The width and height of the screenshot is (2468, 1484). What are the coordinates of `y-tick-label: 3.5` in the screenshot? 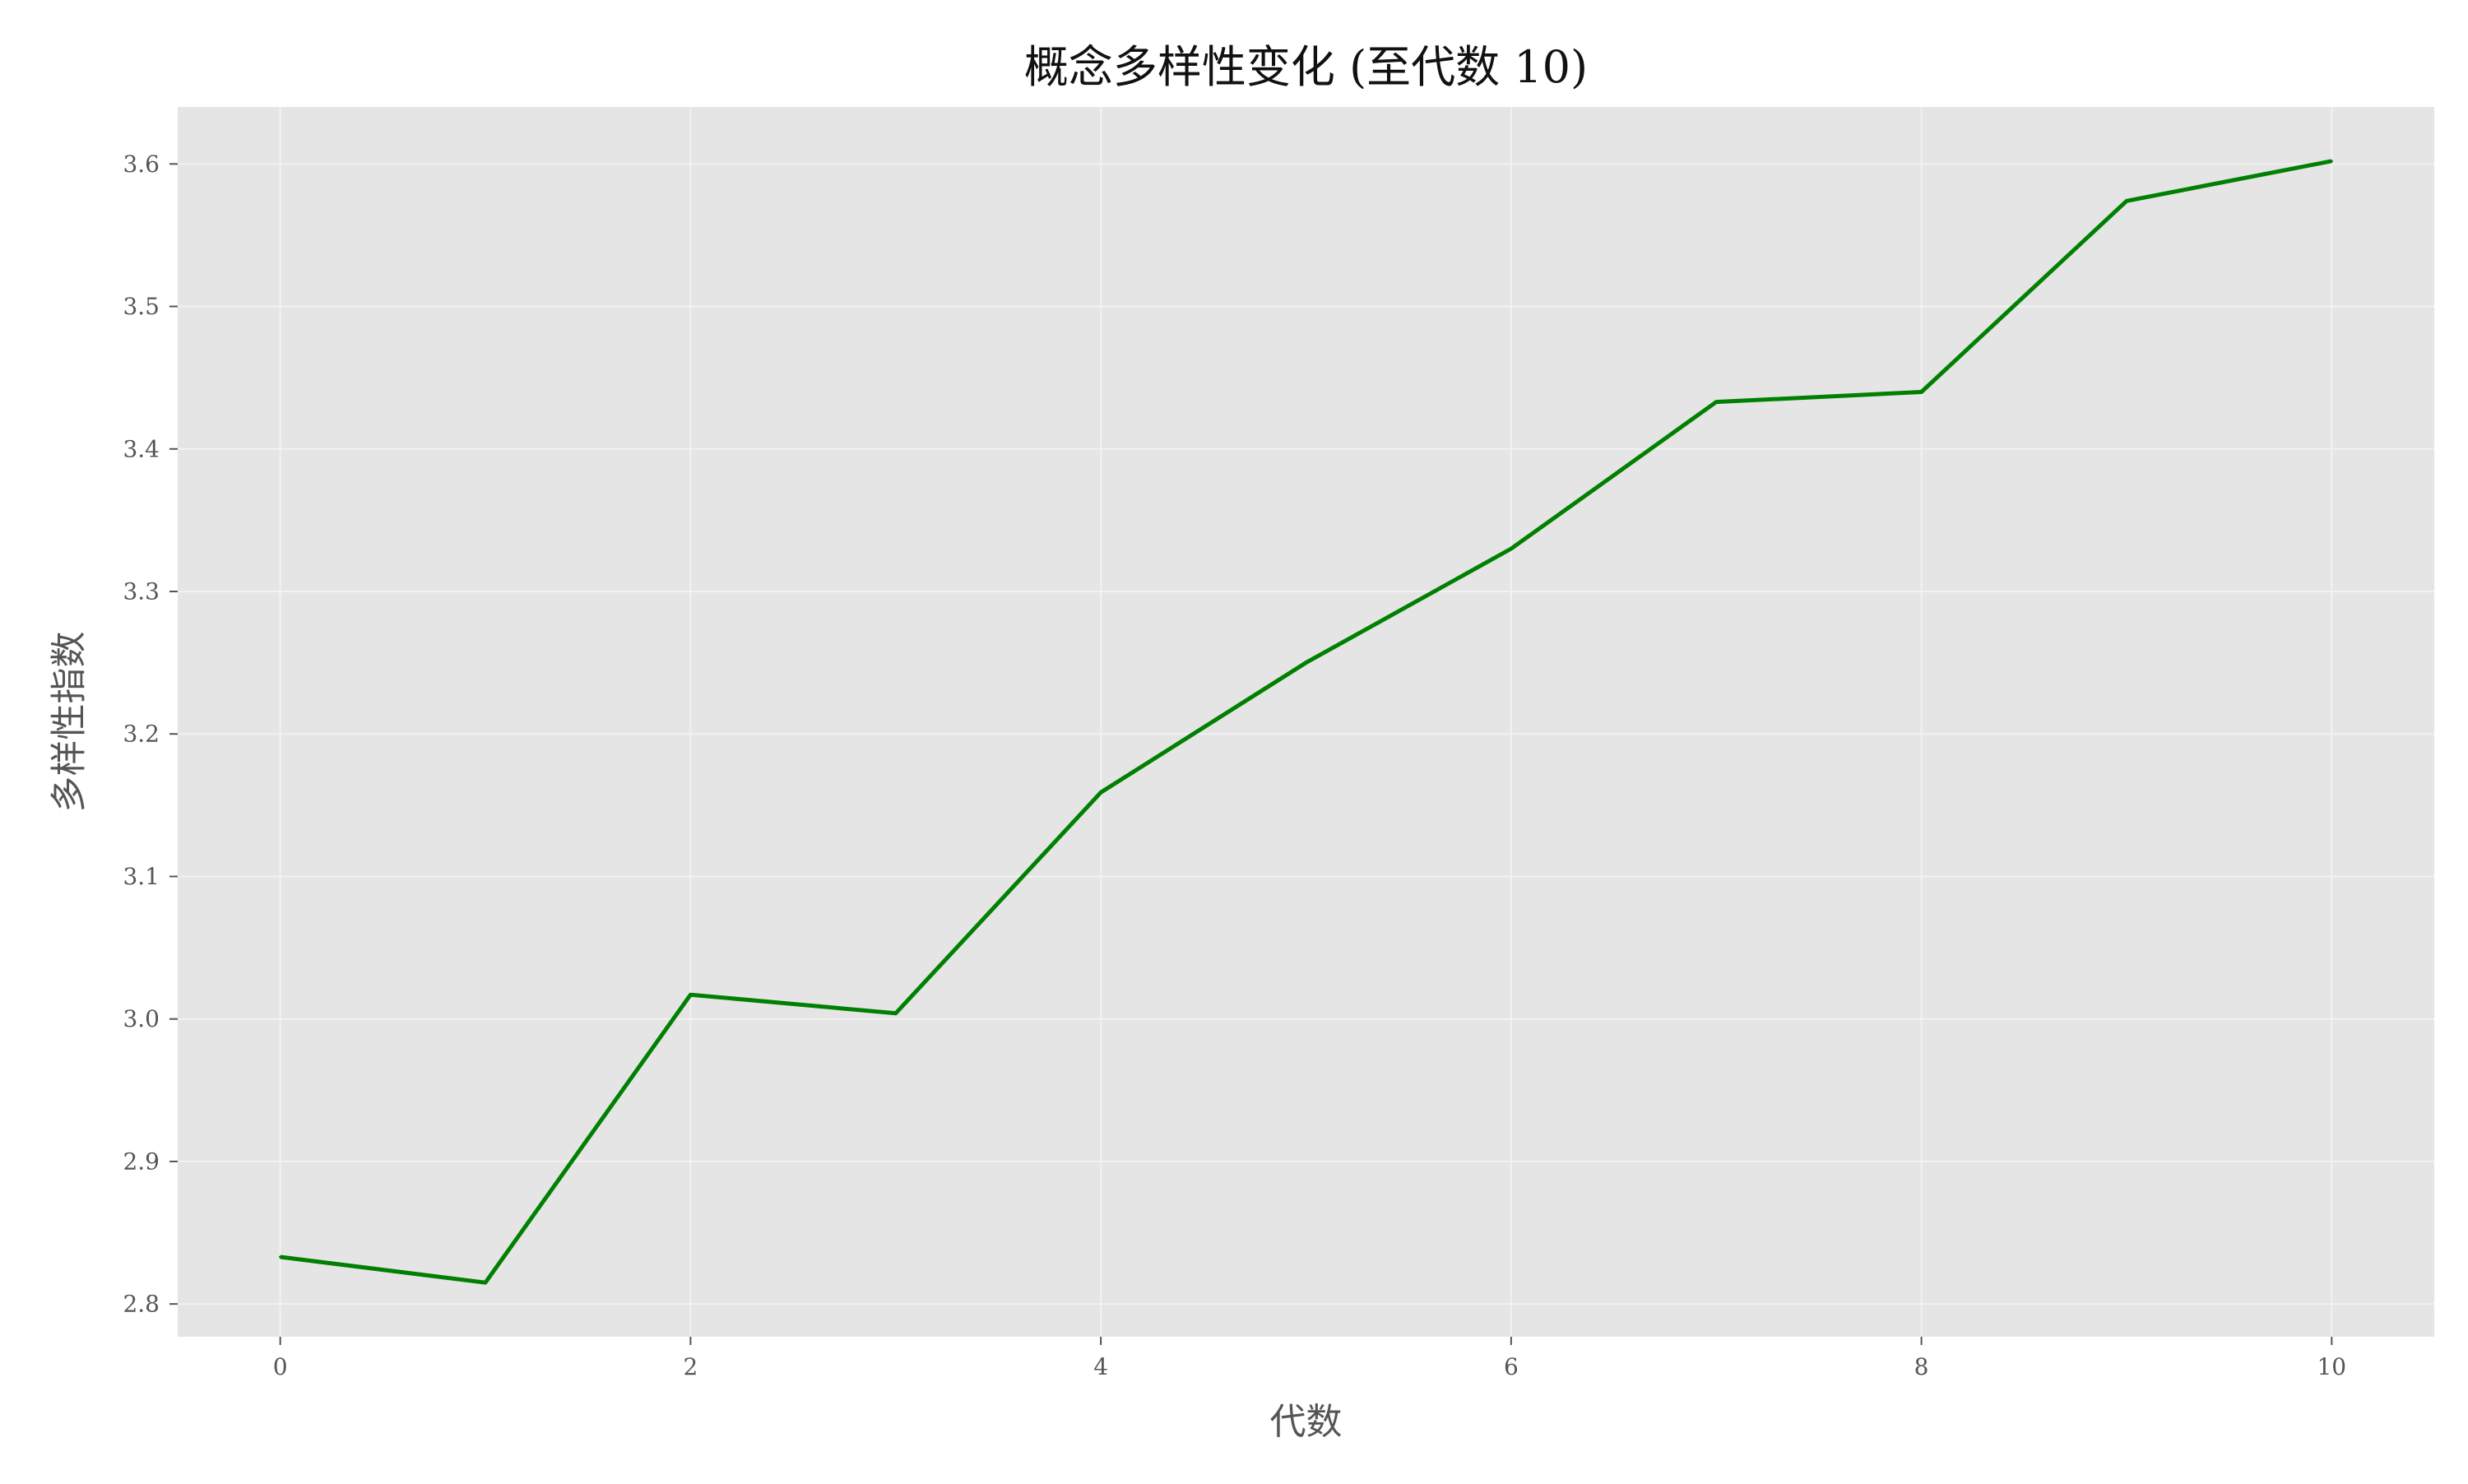 It's located at (141, 306).